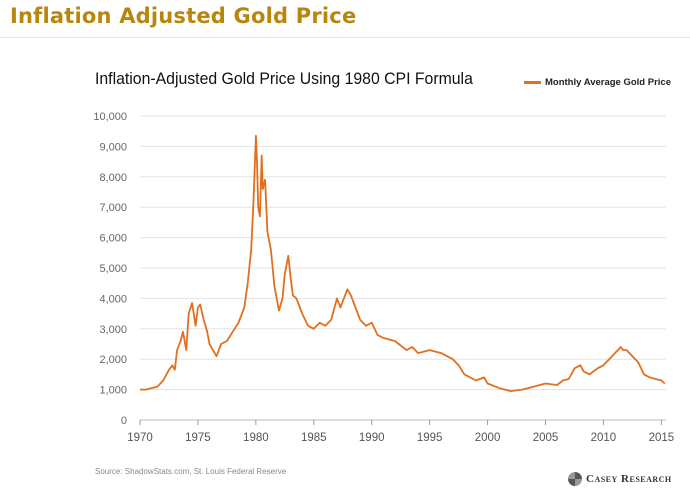 The height and width of the screenshot is (498, 690). What do you see at coordinates (546, 438) in the screenshot?
I see `x-tick-label: 2005` at bounding box center [546, 438].